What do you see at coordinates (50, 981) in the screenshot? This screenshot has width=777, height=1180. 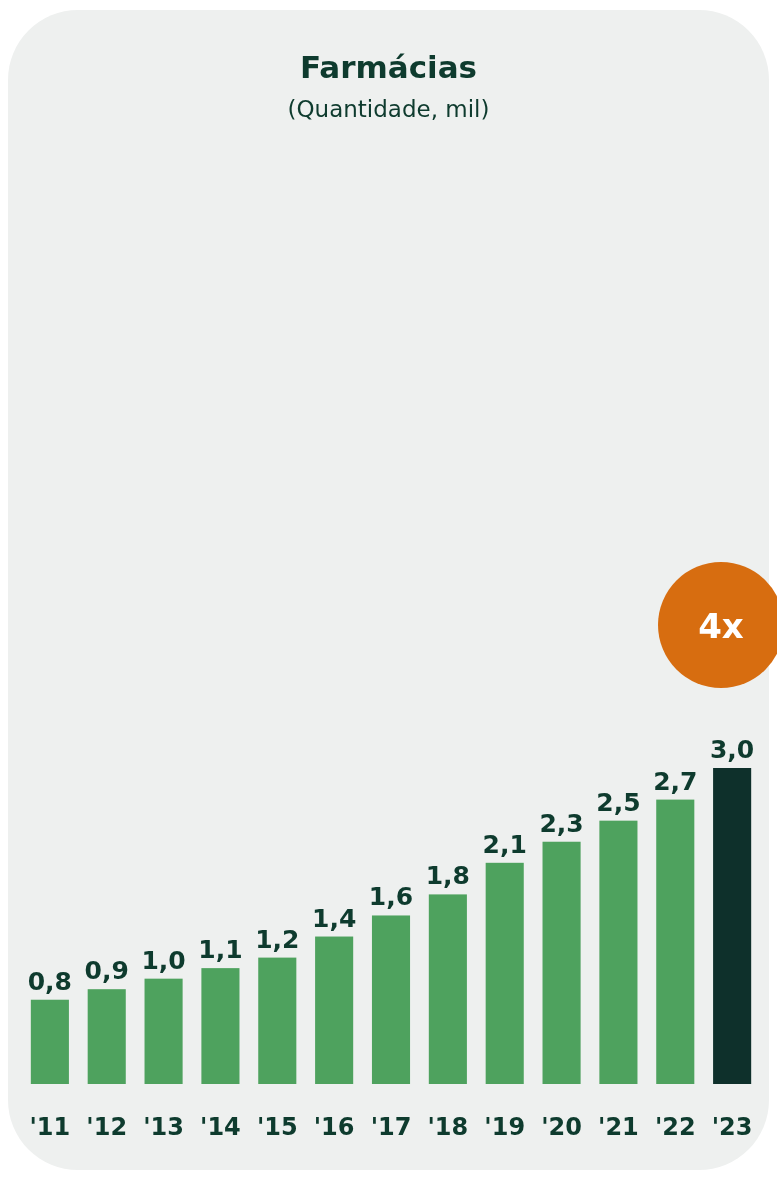 I see `data-label: 0,8` at bounding box center [50, 981].